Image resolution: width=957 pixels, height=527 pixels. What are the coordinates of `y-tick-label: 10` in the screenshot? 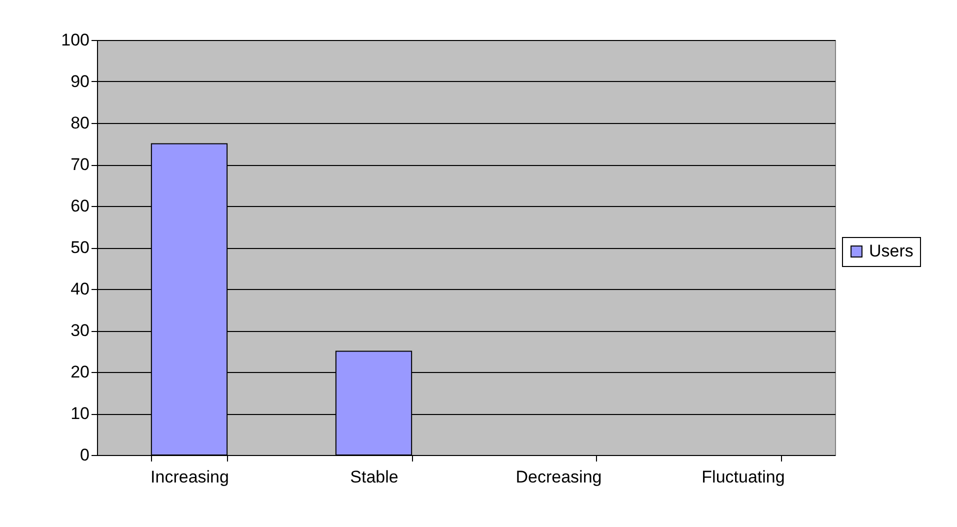 It's located at (80, 413).